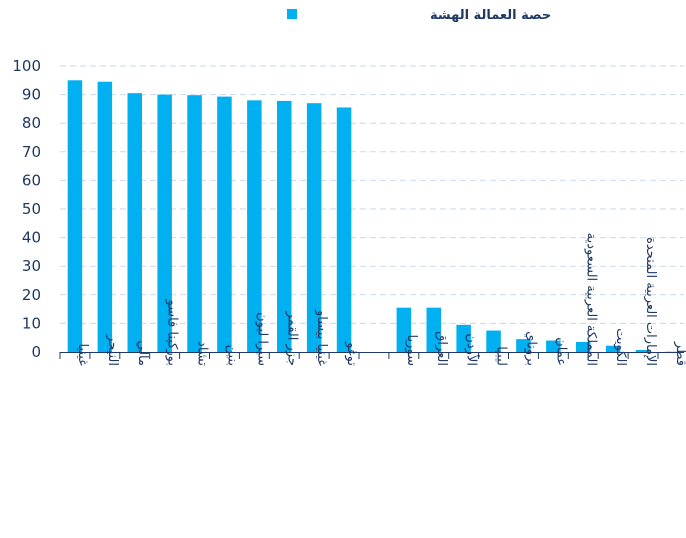 This screenshot has width=686, height=538. I want to click on x-category-label: قطر, so click(679, 353).